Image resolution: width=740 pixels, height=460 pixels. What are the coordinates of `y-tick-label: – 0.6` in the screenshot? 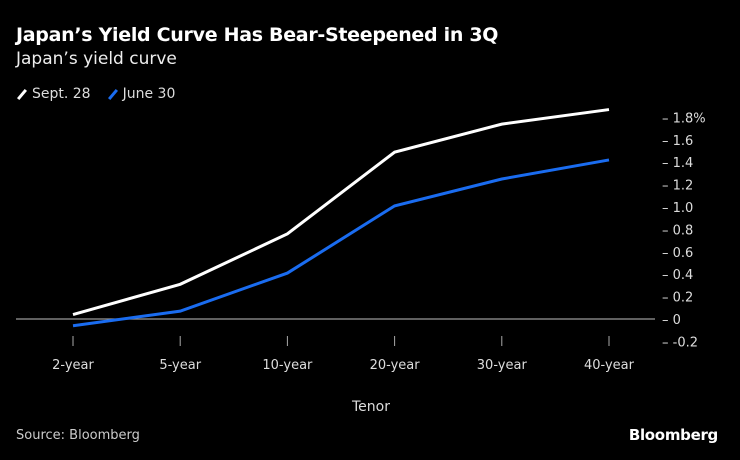 It's located at (677, 253).